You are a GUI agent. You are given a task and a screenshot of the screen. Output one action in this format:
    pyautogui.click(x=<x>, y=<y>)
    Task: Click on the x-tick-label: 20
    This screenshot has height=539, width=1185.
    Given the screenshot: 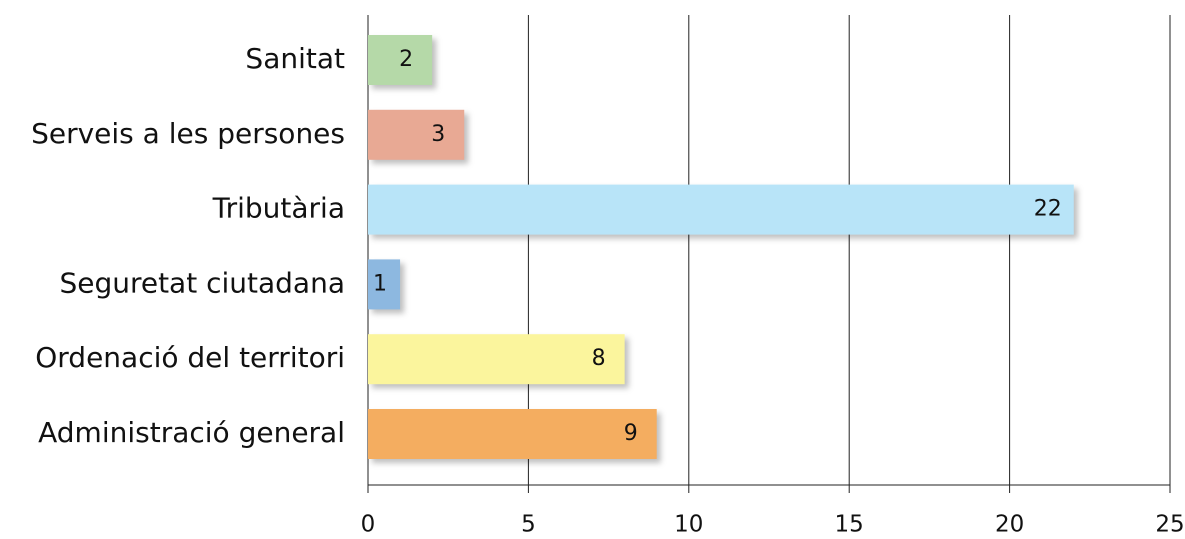 What is the action you would take?
    pyautogui.click(x=1009, y=525)
    